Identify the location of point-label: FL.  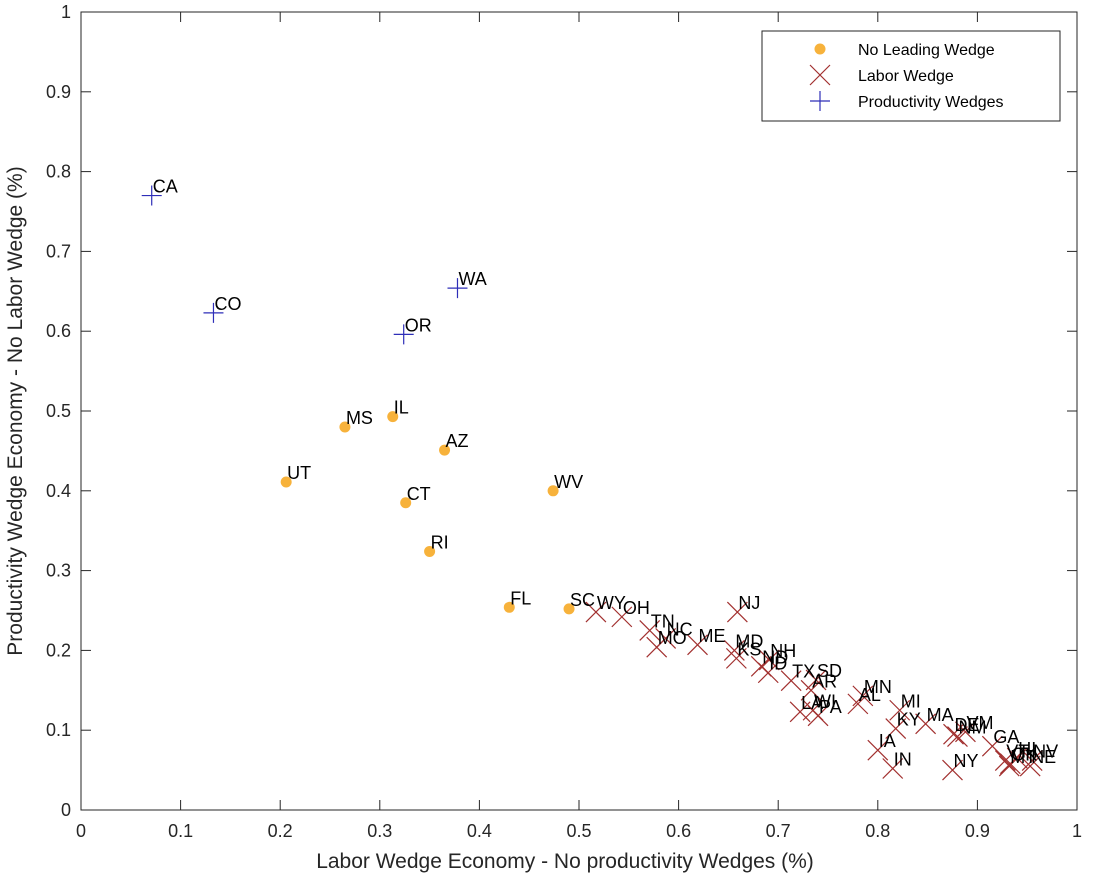
(520, 598).